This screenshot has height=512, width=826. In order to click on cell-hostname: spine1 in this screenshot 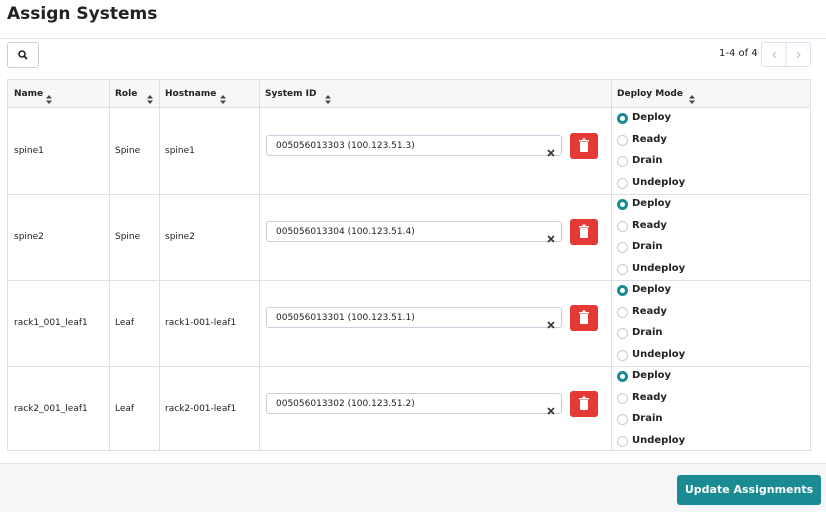, I will do `click(180, 151)`.